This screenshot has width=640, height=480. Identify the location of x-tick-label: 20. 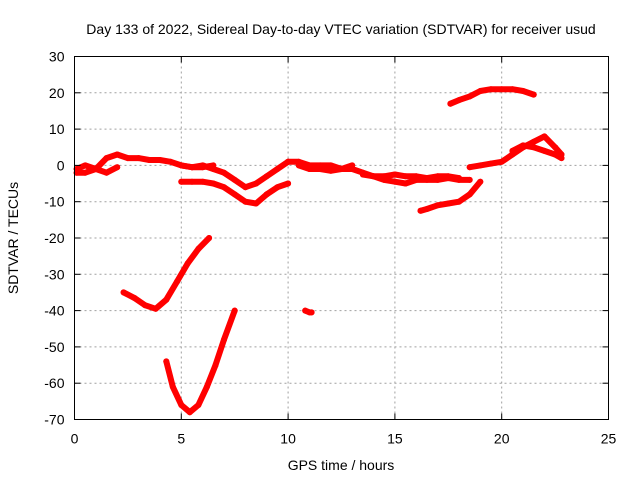
(502, 439).